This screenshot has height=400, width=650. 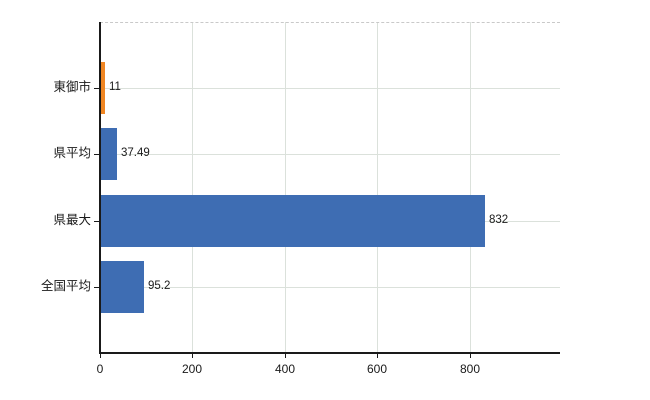 I want to click on bar-県平均, so click(x=108, y=154).